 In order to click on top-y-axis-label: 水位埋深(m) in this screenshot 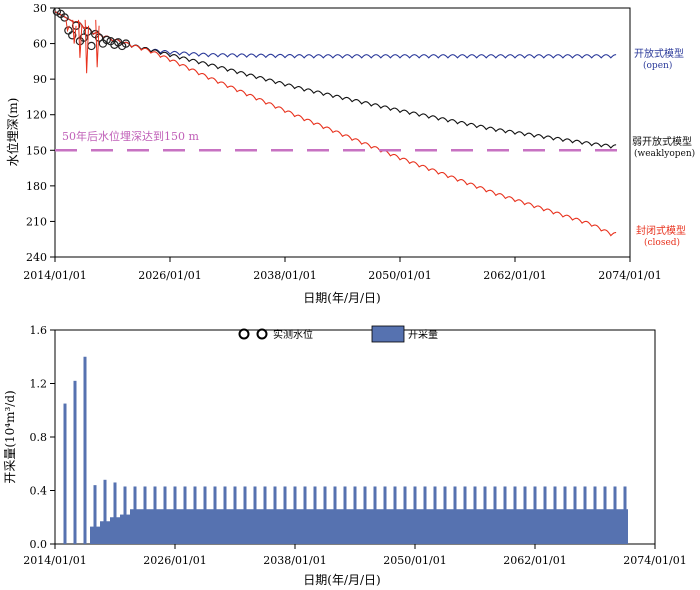, I will do `click(12, 132)`.